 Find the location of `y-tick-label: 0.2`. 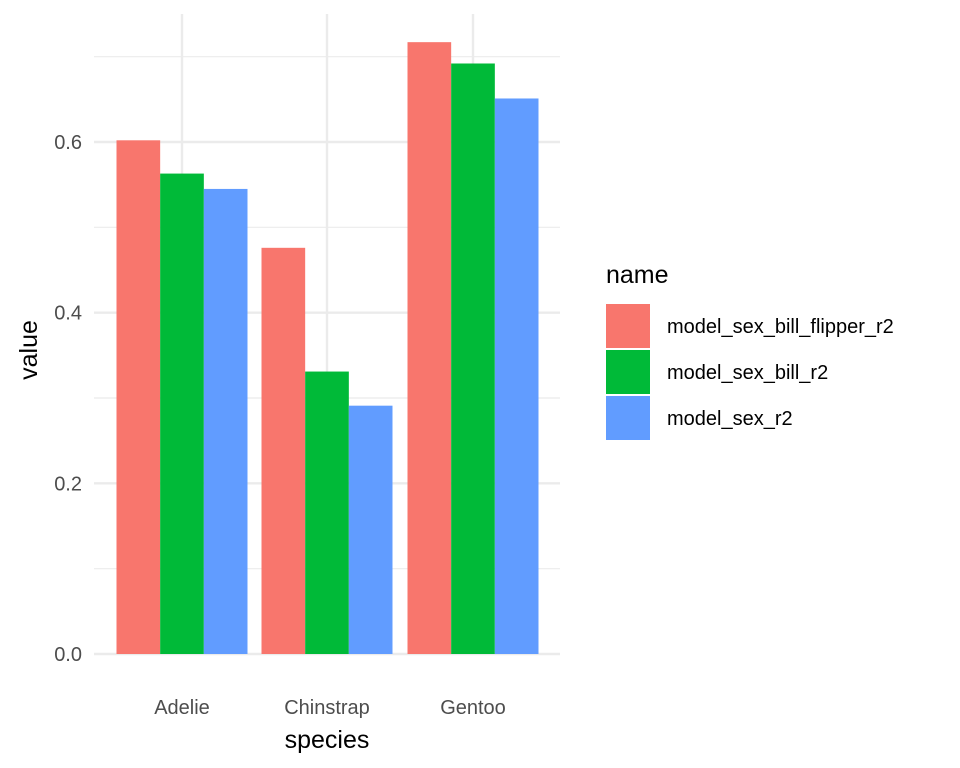

y-tick-label: 0.2 is located at coordinates (68, 484).